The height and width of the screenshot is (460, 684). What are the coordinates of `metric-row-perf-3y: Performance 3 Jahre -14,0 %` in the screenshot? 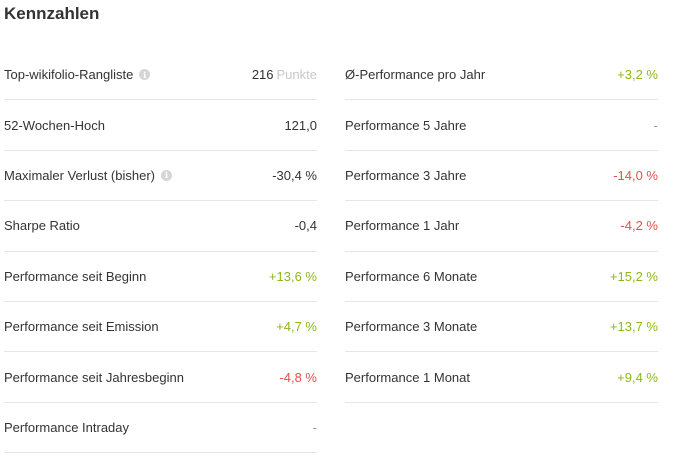 It's located at (501, 176).